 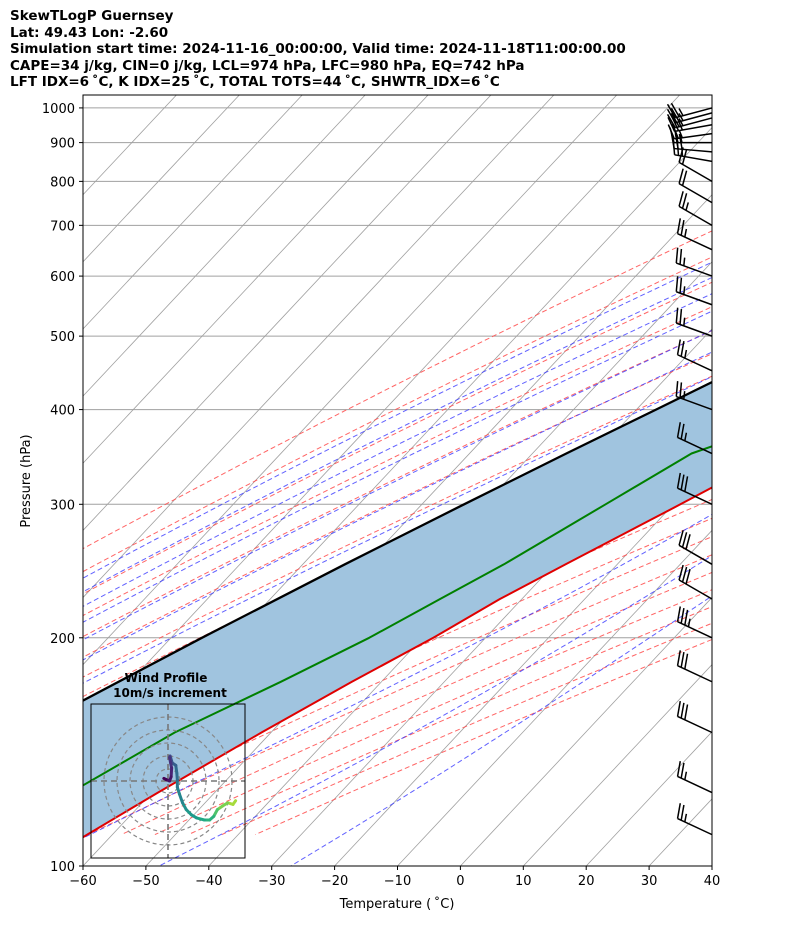 What do you see at coordinates (712, 881) in the screenshot?
I see `x-tick-label: 40` at bounding box center [712, 881].